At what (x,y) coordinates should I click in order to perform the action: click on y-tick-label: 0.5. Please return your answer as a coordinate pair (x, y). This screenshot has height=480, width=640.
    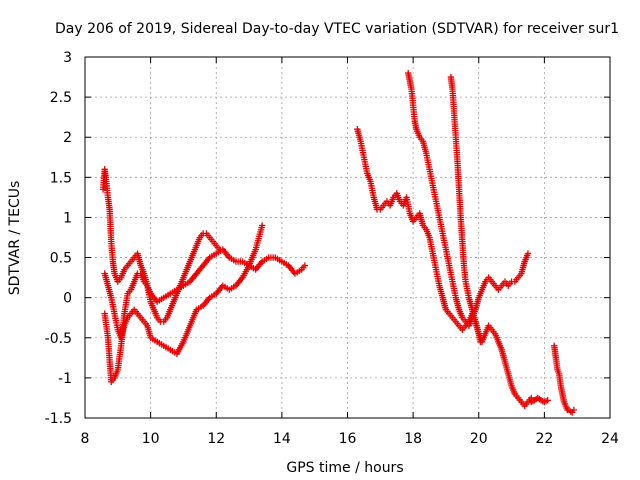
    Looking at the image, I should click on (61, 259).